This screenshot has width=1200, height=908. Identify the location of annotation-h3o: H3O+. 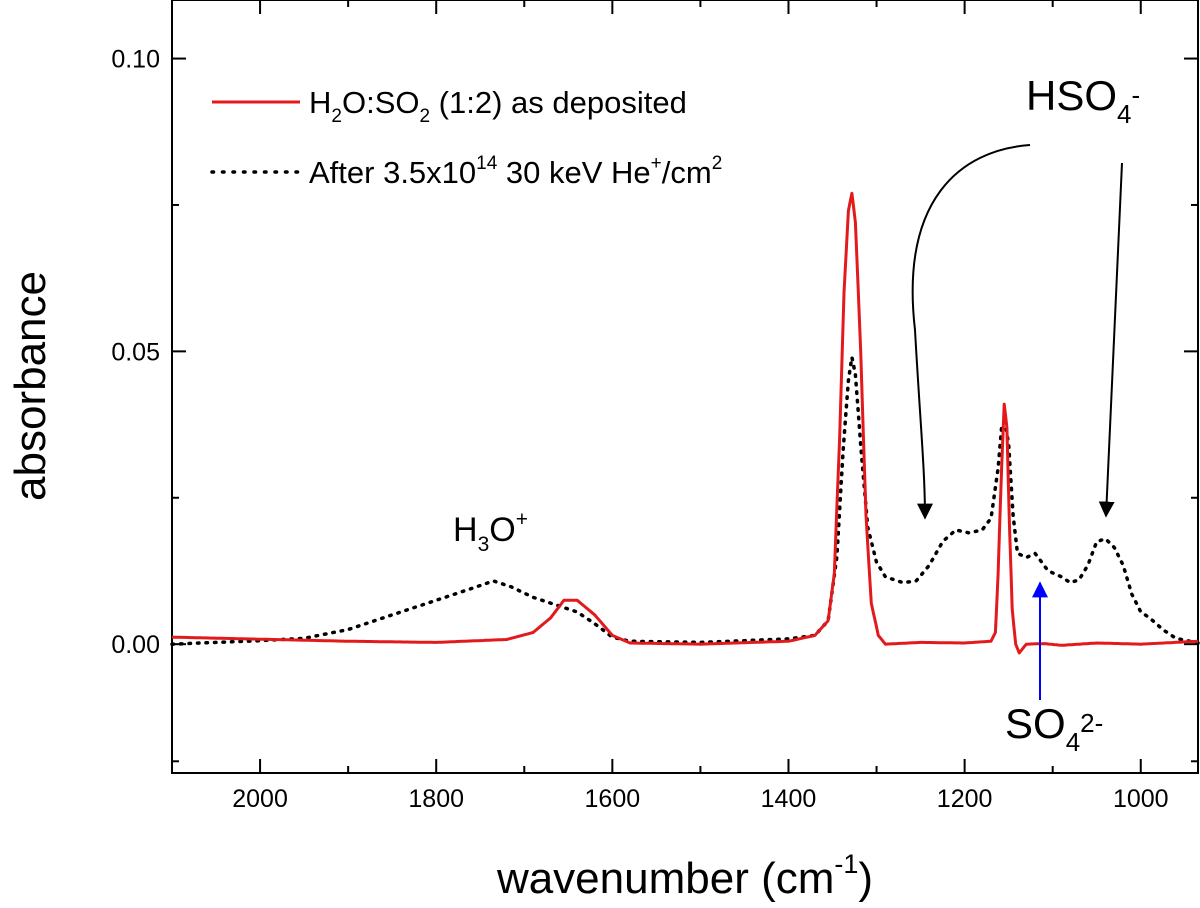
(490, 532).